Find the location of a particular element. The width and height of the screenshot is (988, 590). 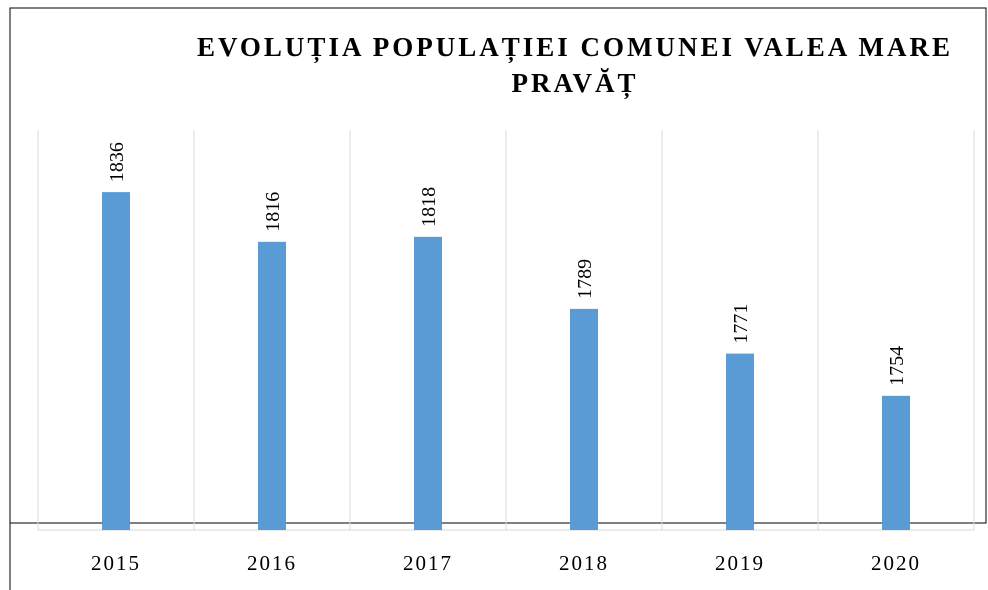

value-label: 1789 is located at coordinates (585, 279).